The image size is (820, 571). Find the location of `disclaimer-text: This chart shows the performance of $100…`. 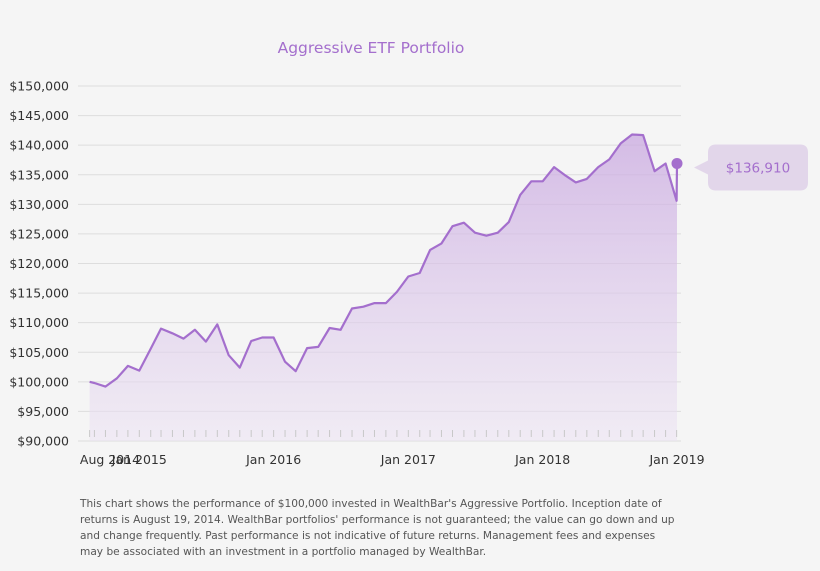

disclaimer-text: This chart shows the performance of $100… is located at coordinates (377, 528).